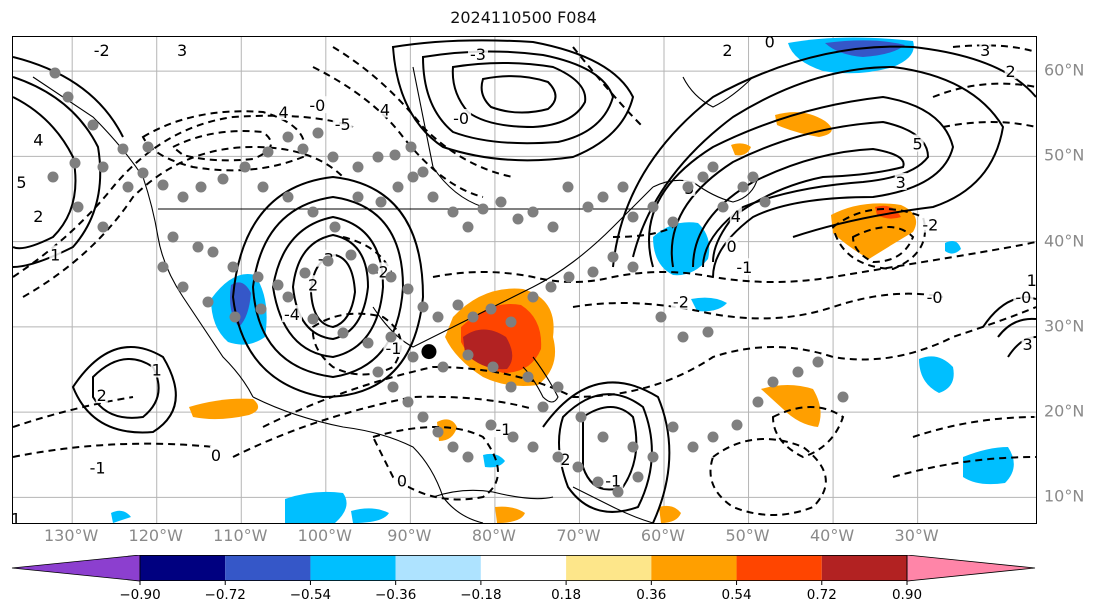 The image size is (1105, 615). I want to click on latitude-label: 60°N, so click(1064, 70).